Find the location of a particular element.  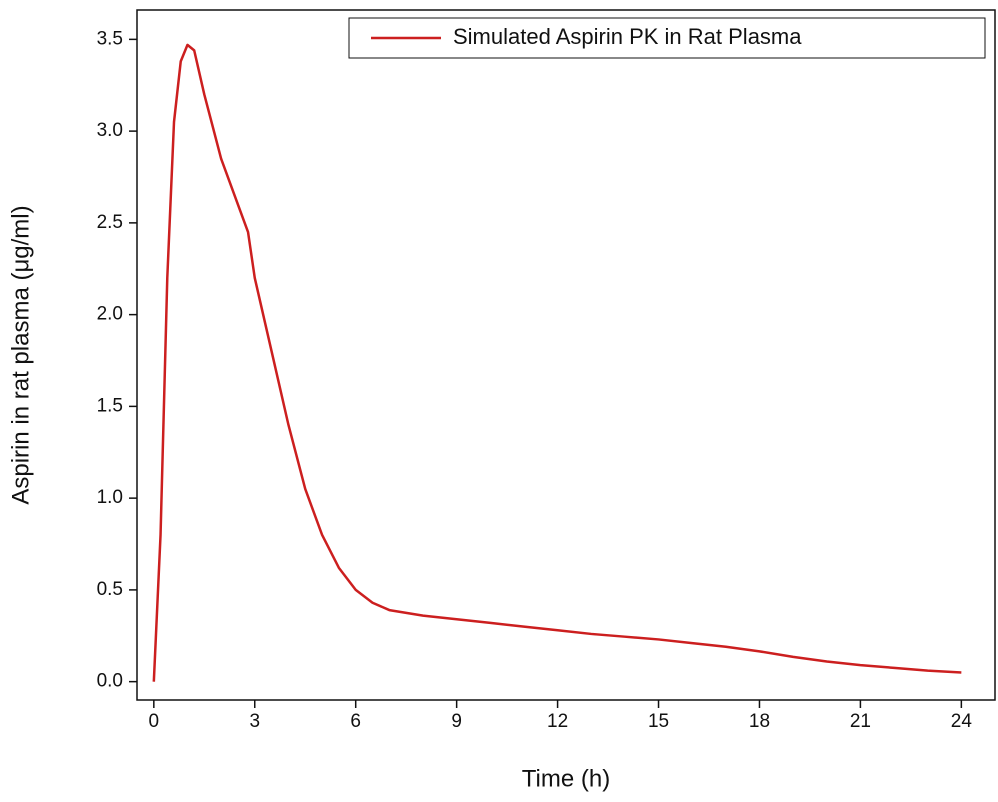

x-tick-label: 9 is located at coordinates (456, 721).